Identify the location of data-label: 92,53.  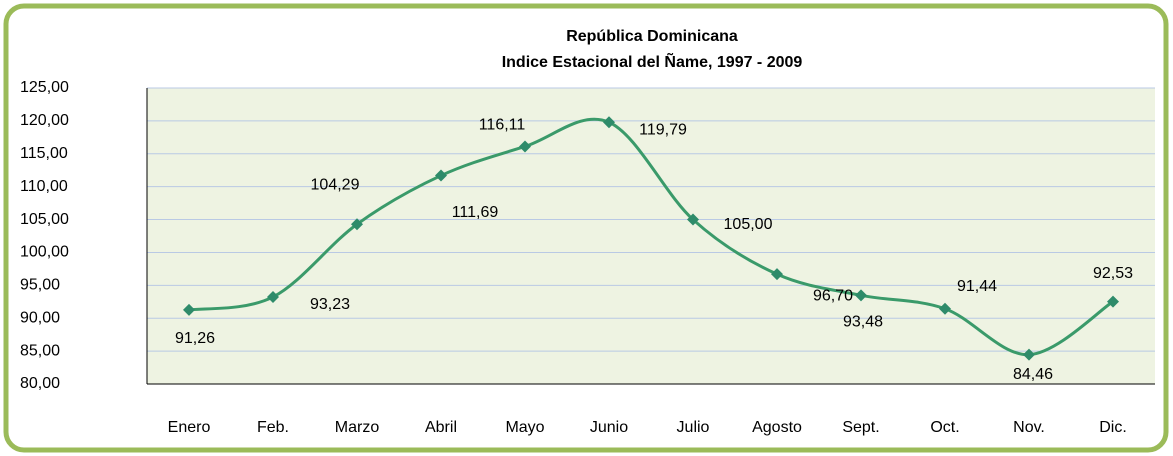
(1113, 273).